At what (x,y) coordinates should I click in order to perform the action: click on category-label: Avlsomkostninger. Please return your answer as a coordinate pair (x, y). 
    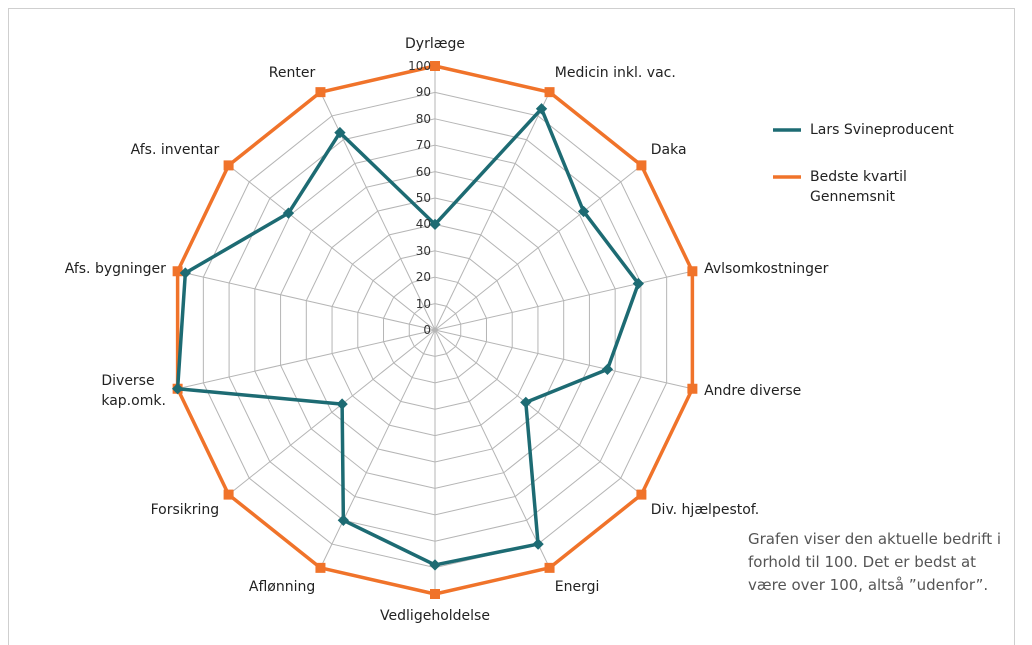
    Looking at the image, I should click on (766, 268).